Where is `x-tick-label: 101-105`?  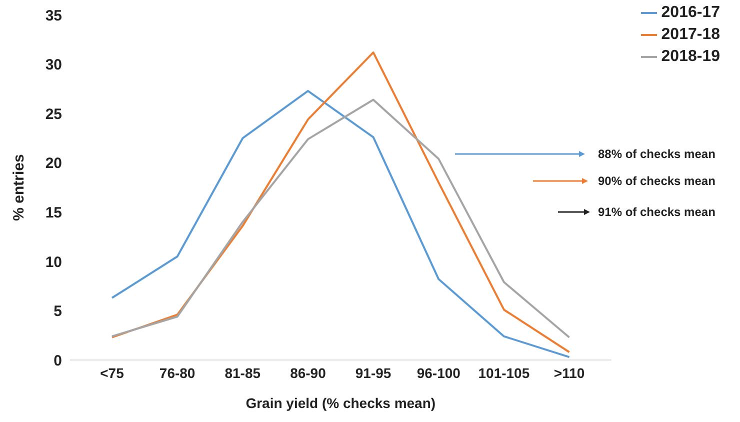
x-tick-label: 101-105 is located at coordinates (504, 372).